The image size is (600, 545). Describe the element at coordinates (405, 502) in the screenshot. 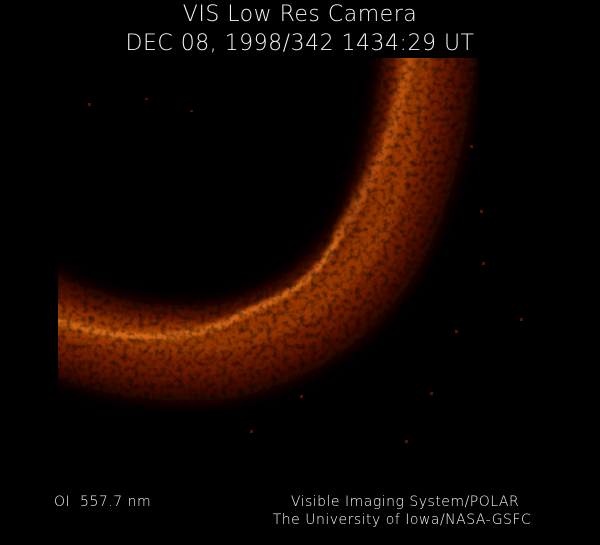

I see `instrument-credit: Visible Imaging System/POLAR` at that location.